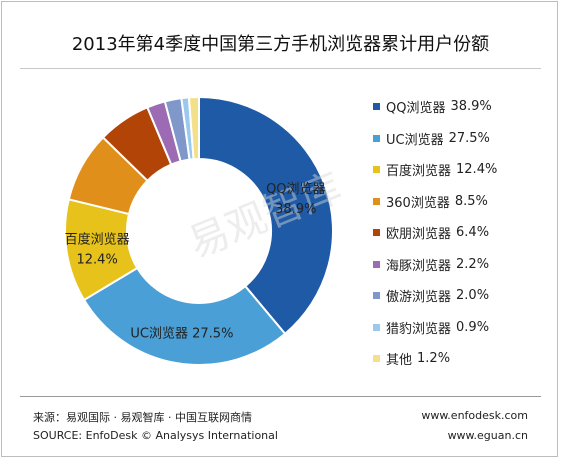 The height and width of the screenshot is (460, 561). Describe the element at coordinates (434, 359) in the screenshot. I see `legend-value: 1.2%` at that location.